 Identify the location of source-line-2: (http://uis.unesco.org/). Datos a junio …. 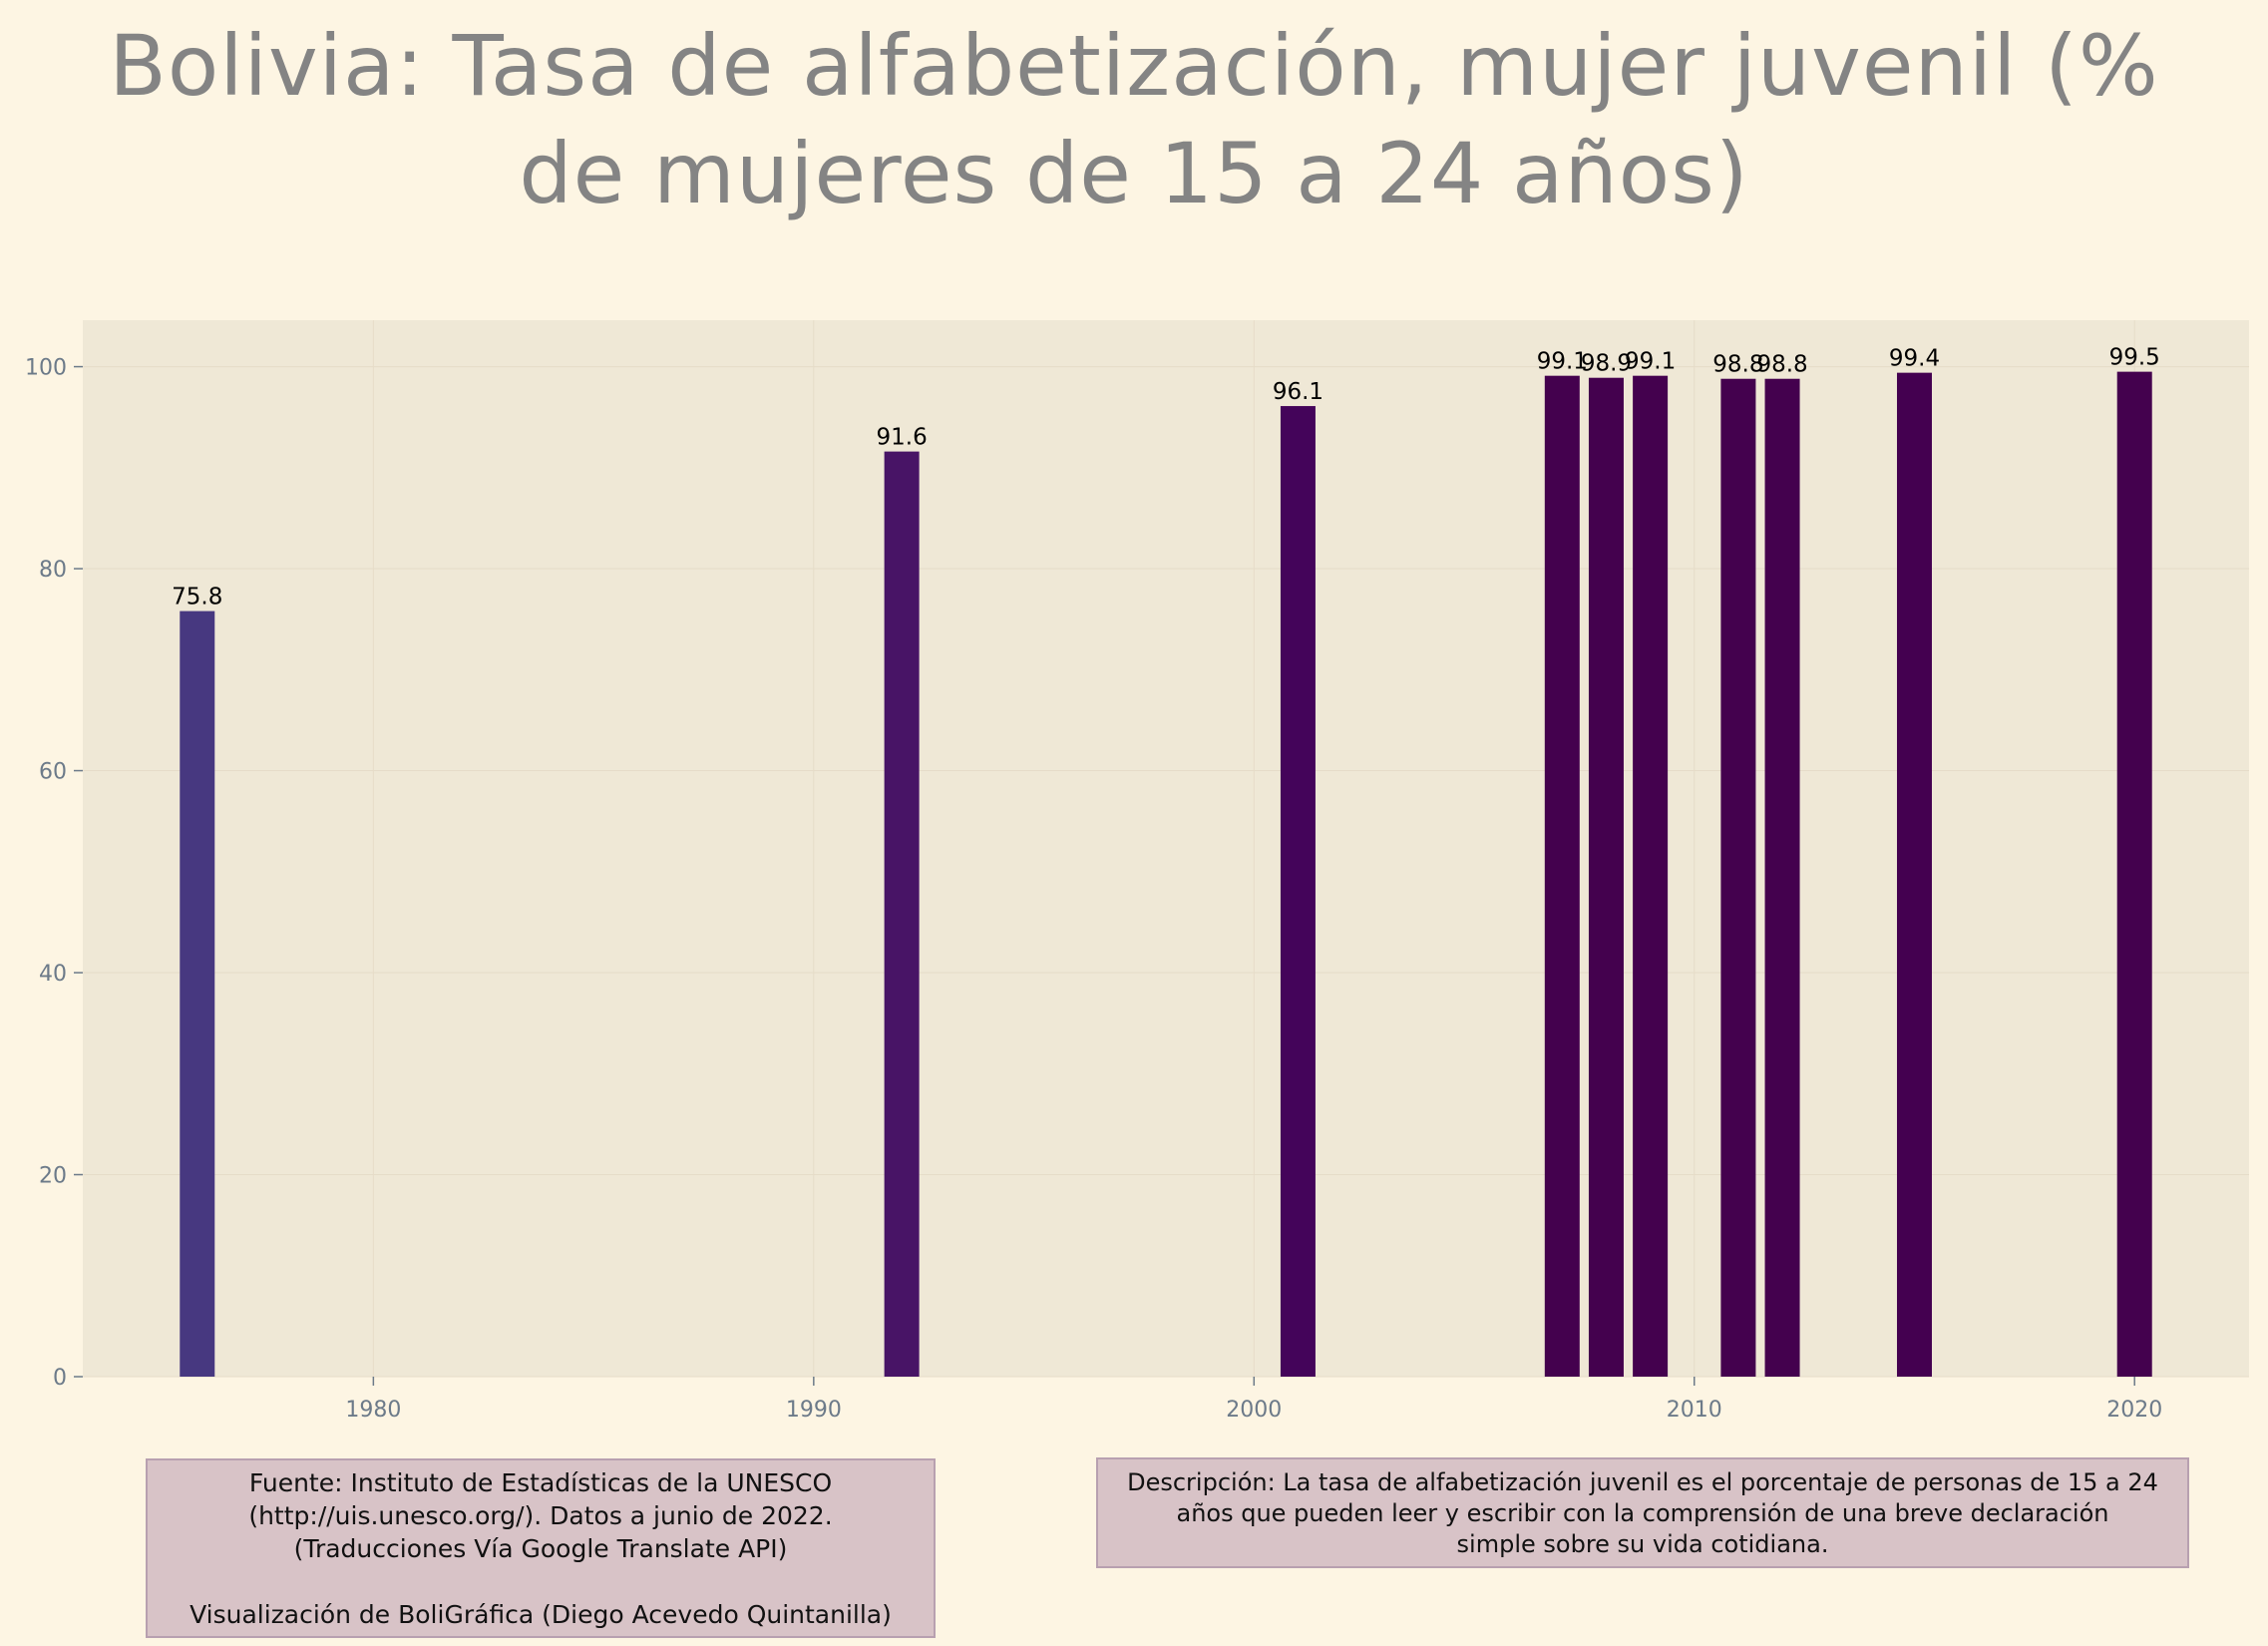
(540, 1515).